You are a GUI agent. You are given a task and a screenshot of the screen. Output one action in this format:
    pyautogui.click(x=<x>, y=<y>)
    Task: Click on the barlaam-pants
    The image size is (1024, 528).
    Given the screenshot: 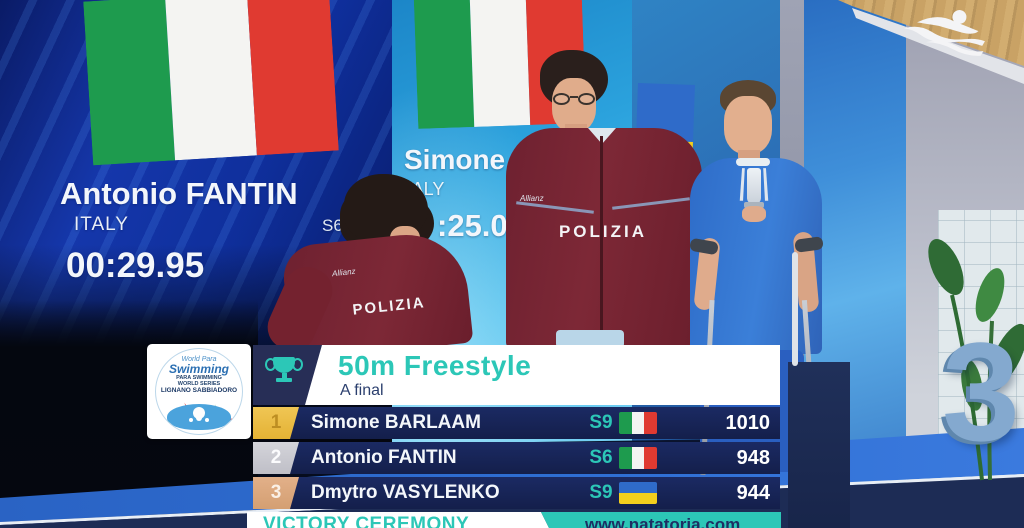 What is the action you would take?
    pyautogui.click(x=590, y=339)
    